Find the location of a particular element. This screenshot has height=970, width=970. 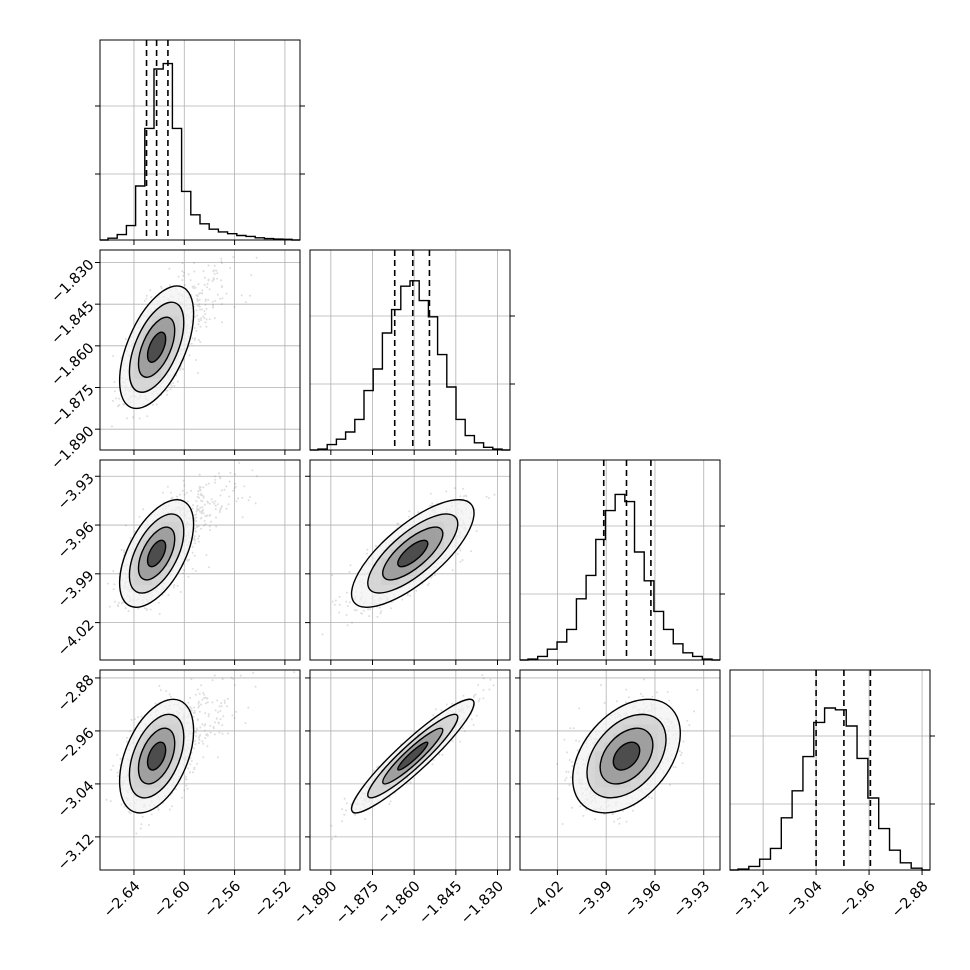

x-tick-label: −4.02 is located at coordinates (545, 899).